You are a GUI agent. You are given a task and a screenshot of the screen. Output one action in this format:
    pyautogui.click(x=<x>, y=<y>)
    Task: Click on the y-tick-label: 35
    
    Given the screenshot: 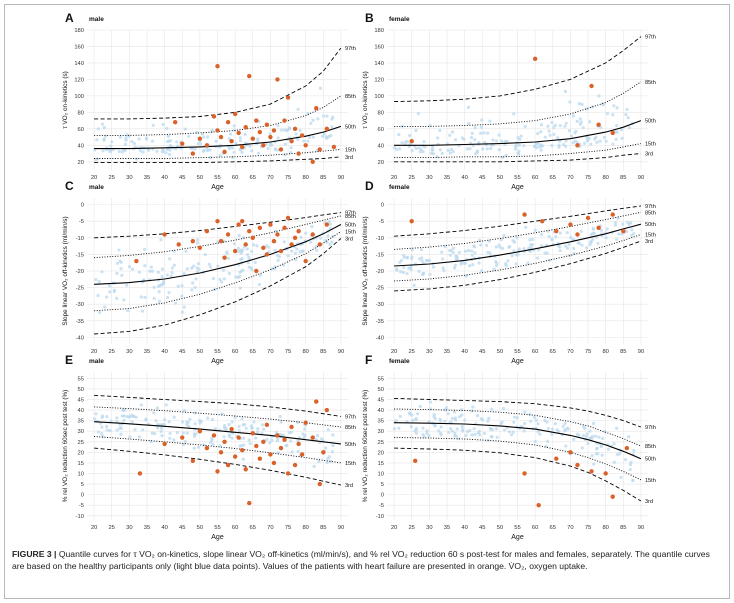 What is the action you would take?
    pyautogui.click(x=381, y=422)
    